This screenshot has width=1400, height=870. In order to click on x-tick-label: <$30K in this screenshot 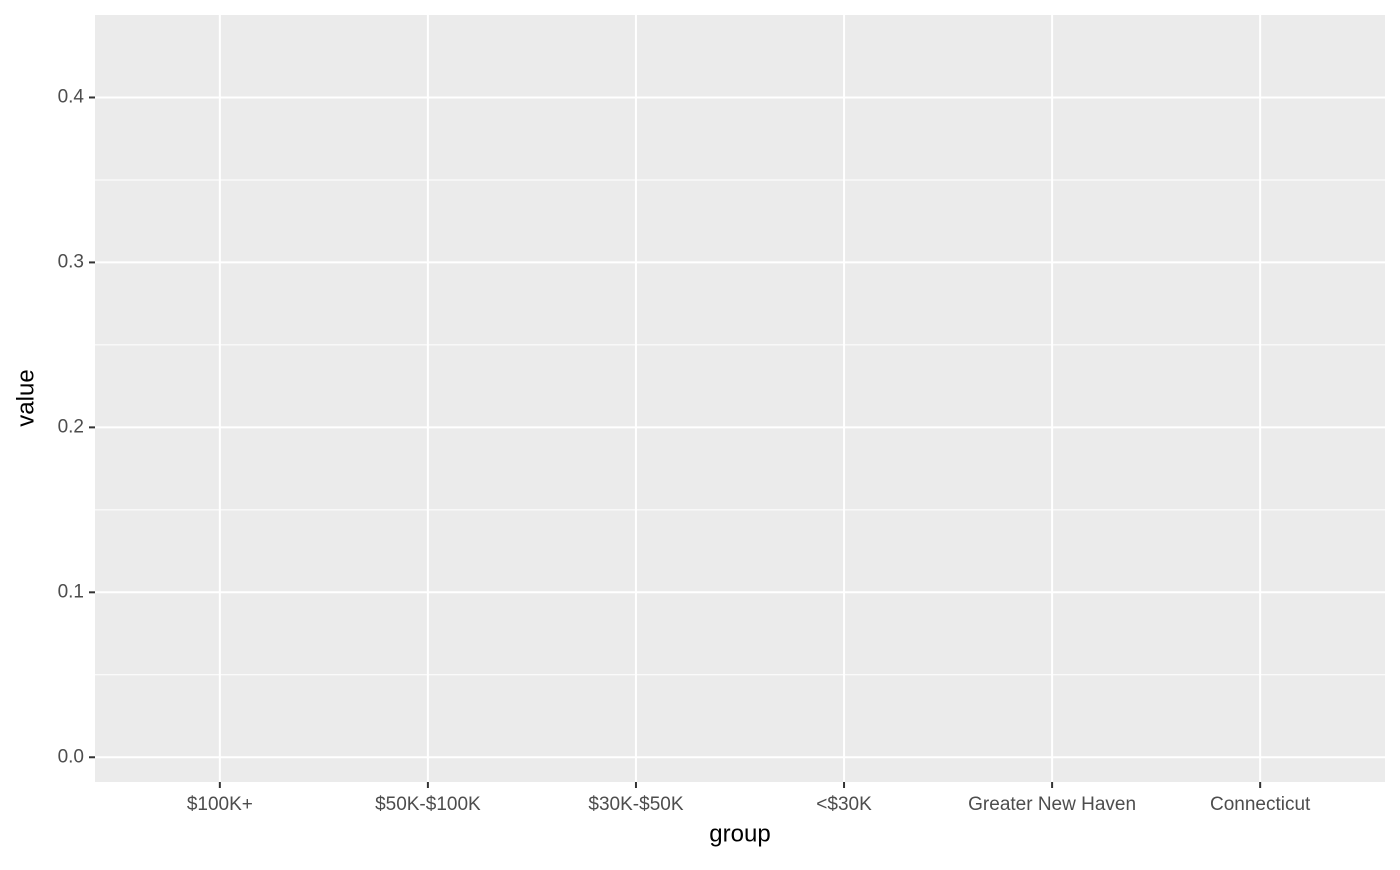, I will do `click(844, 804)`.